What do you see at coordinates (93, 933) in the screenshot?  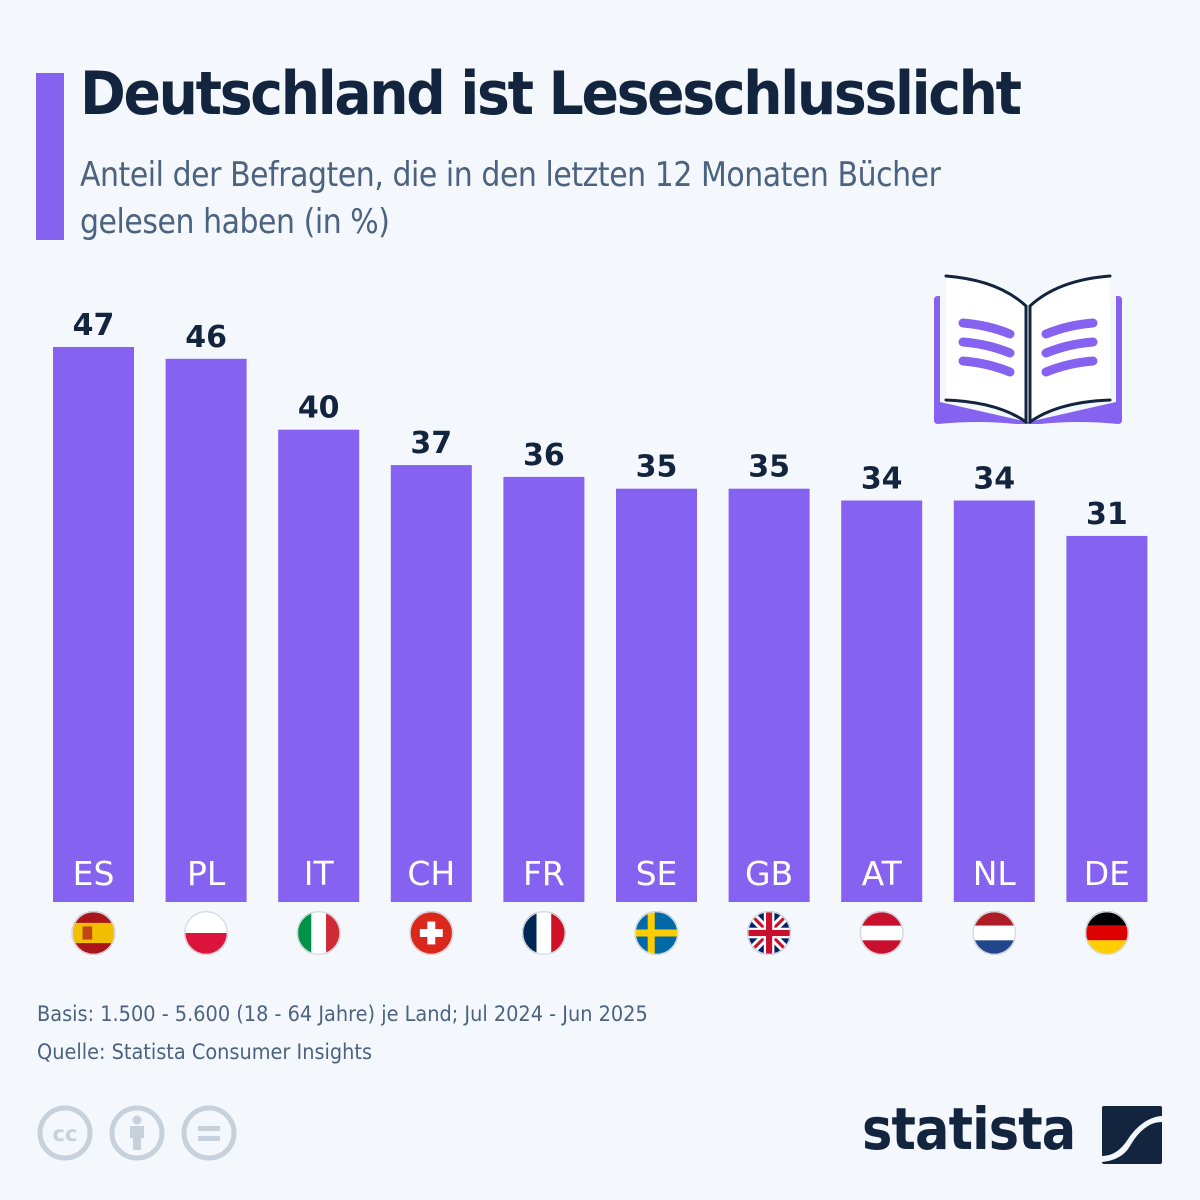 I see `spain-flag-icon` at bounding box center [93, 933].